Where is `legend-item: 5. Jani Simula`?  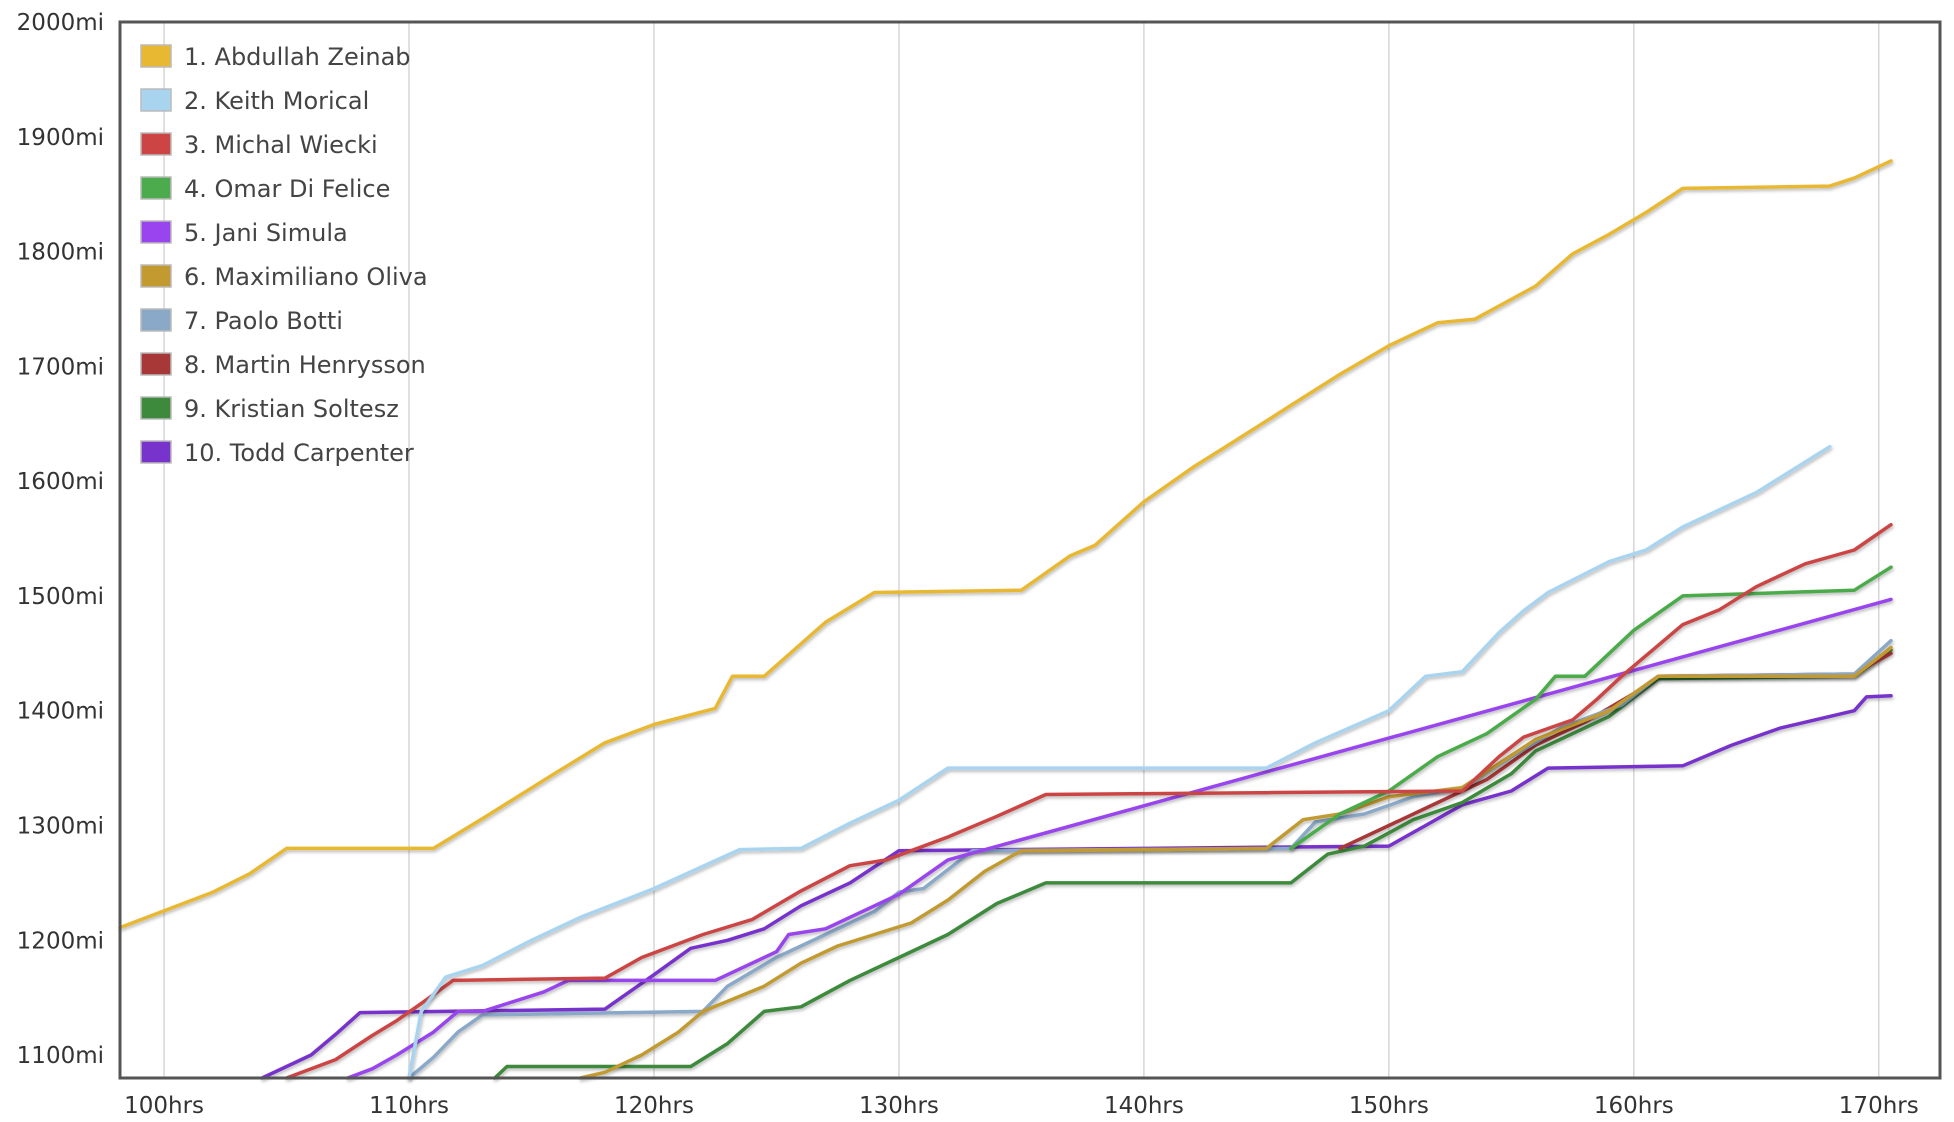
legend-item: 5. Jani Simula is located at coordinates (244, 233).